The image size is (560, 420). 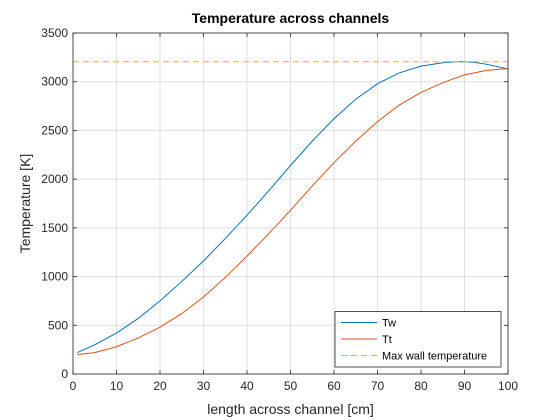 What do you see at coordinates (334, 386) in the screenshot?
I see `x-tick-label: 60` at bounding box center [334, 386].